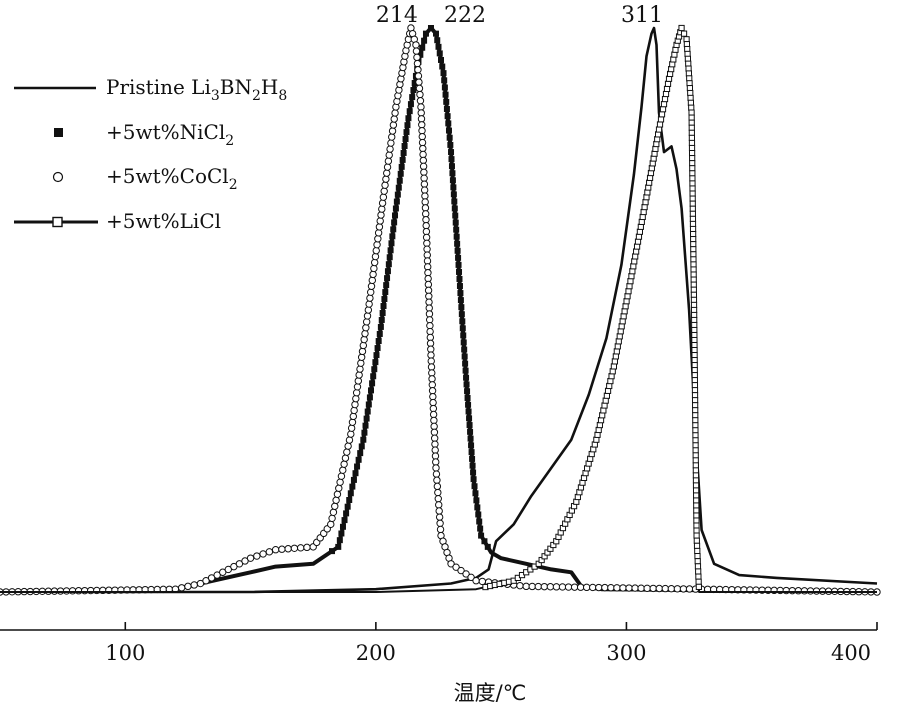  Describe the element at coordinates (58, 132) in the screenshot. I see `legend-swatch` at that location.